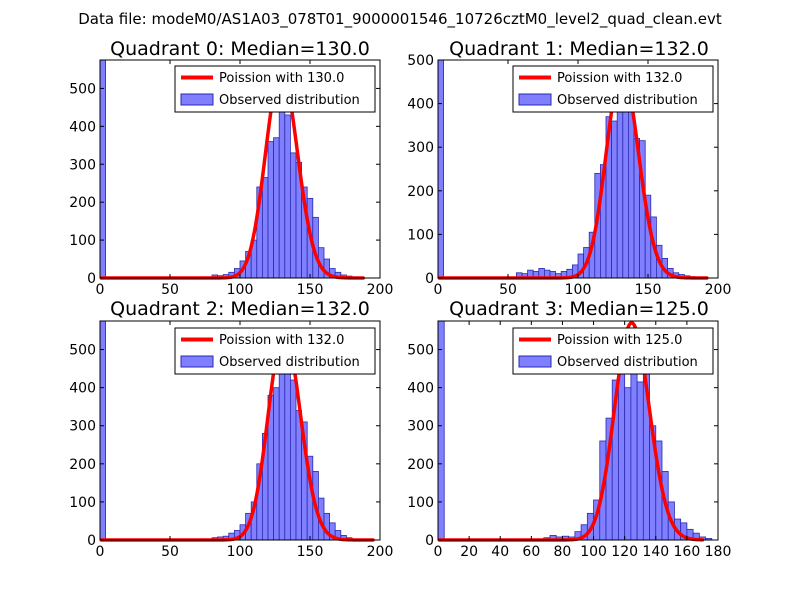 The image size is (800, 600). I want to click on subplot-title: Quadrant 0: Median=130.0, so click(240, 49).